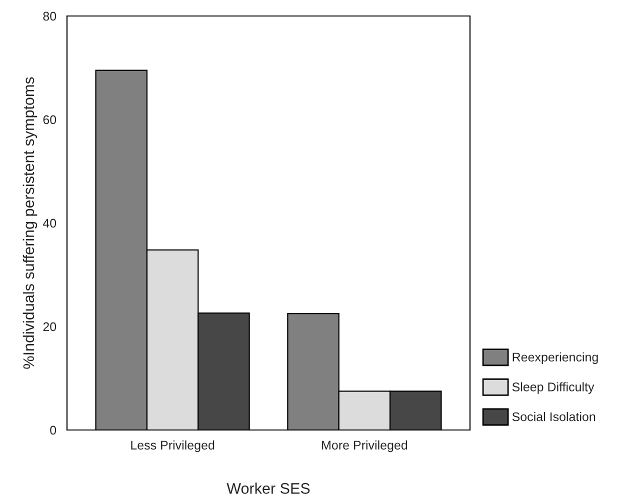  I want to click on y-axis-title: %Individuals suffering persistent symptoms, so click(30, 223).